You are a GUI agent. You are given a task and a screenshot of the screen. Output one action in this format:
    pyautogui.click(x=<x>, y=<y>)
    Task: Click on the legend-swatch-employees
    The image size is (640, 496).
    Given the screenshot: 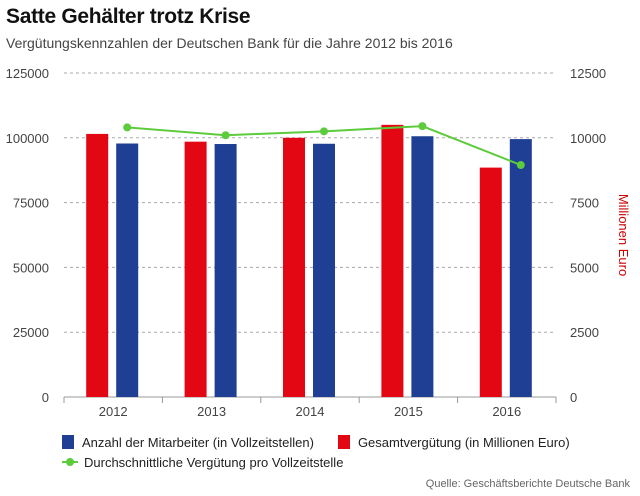 What is the action you would take?
    pyautogui.click(x=68, y=442)
    